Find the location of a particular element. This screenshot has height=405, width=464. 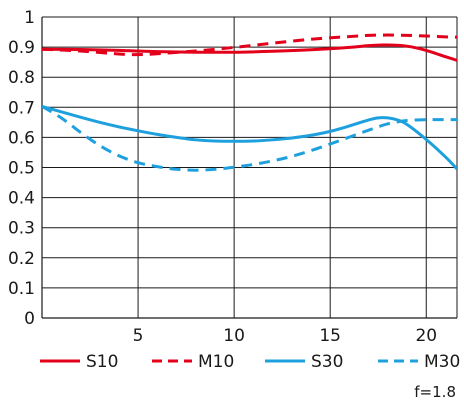

y-axis-tick-labels: 0 0.1 0.2 0.3 0.4 0.5 0.6 0.7 0.8 0.9 1 is located at coordinates (21, 168).